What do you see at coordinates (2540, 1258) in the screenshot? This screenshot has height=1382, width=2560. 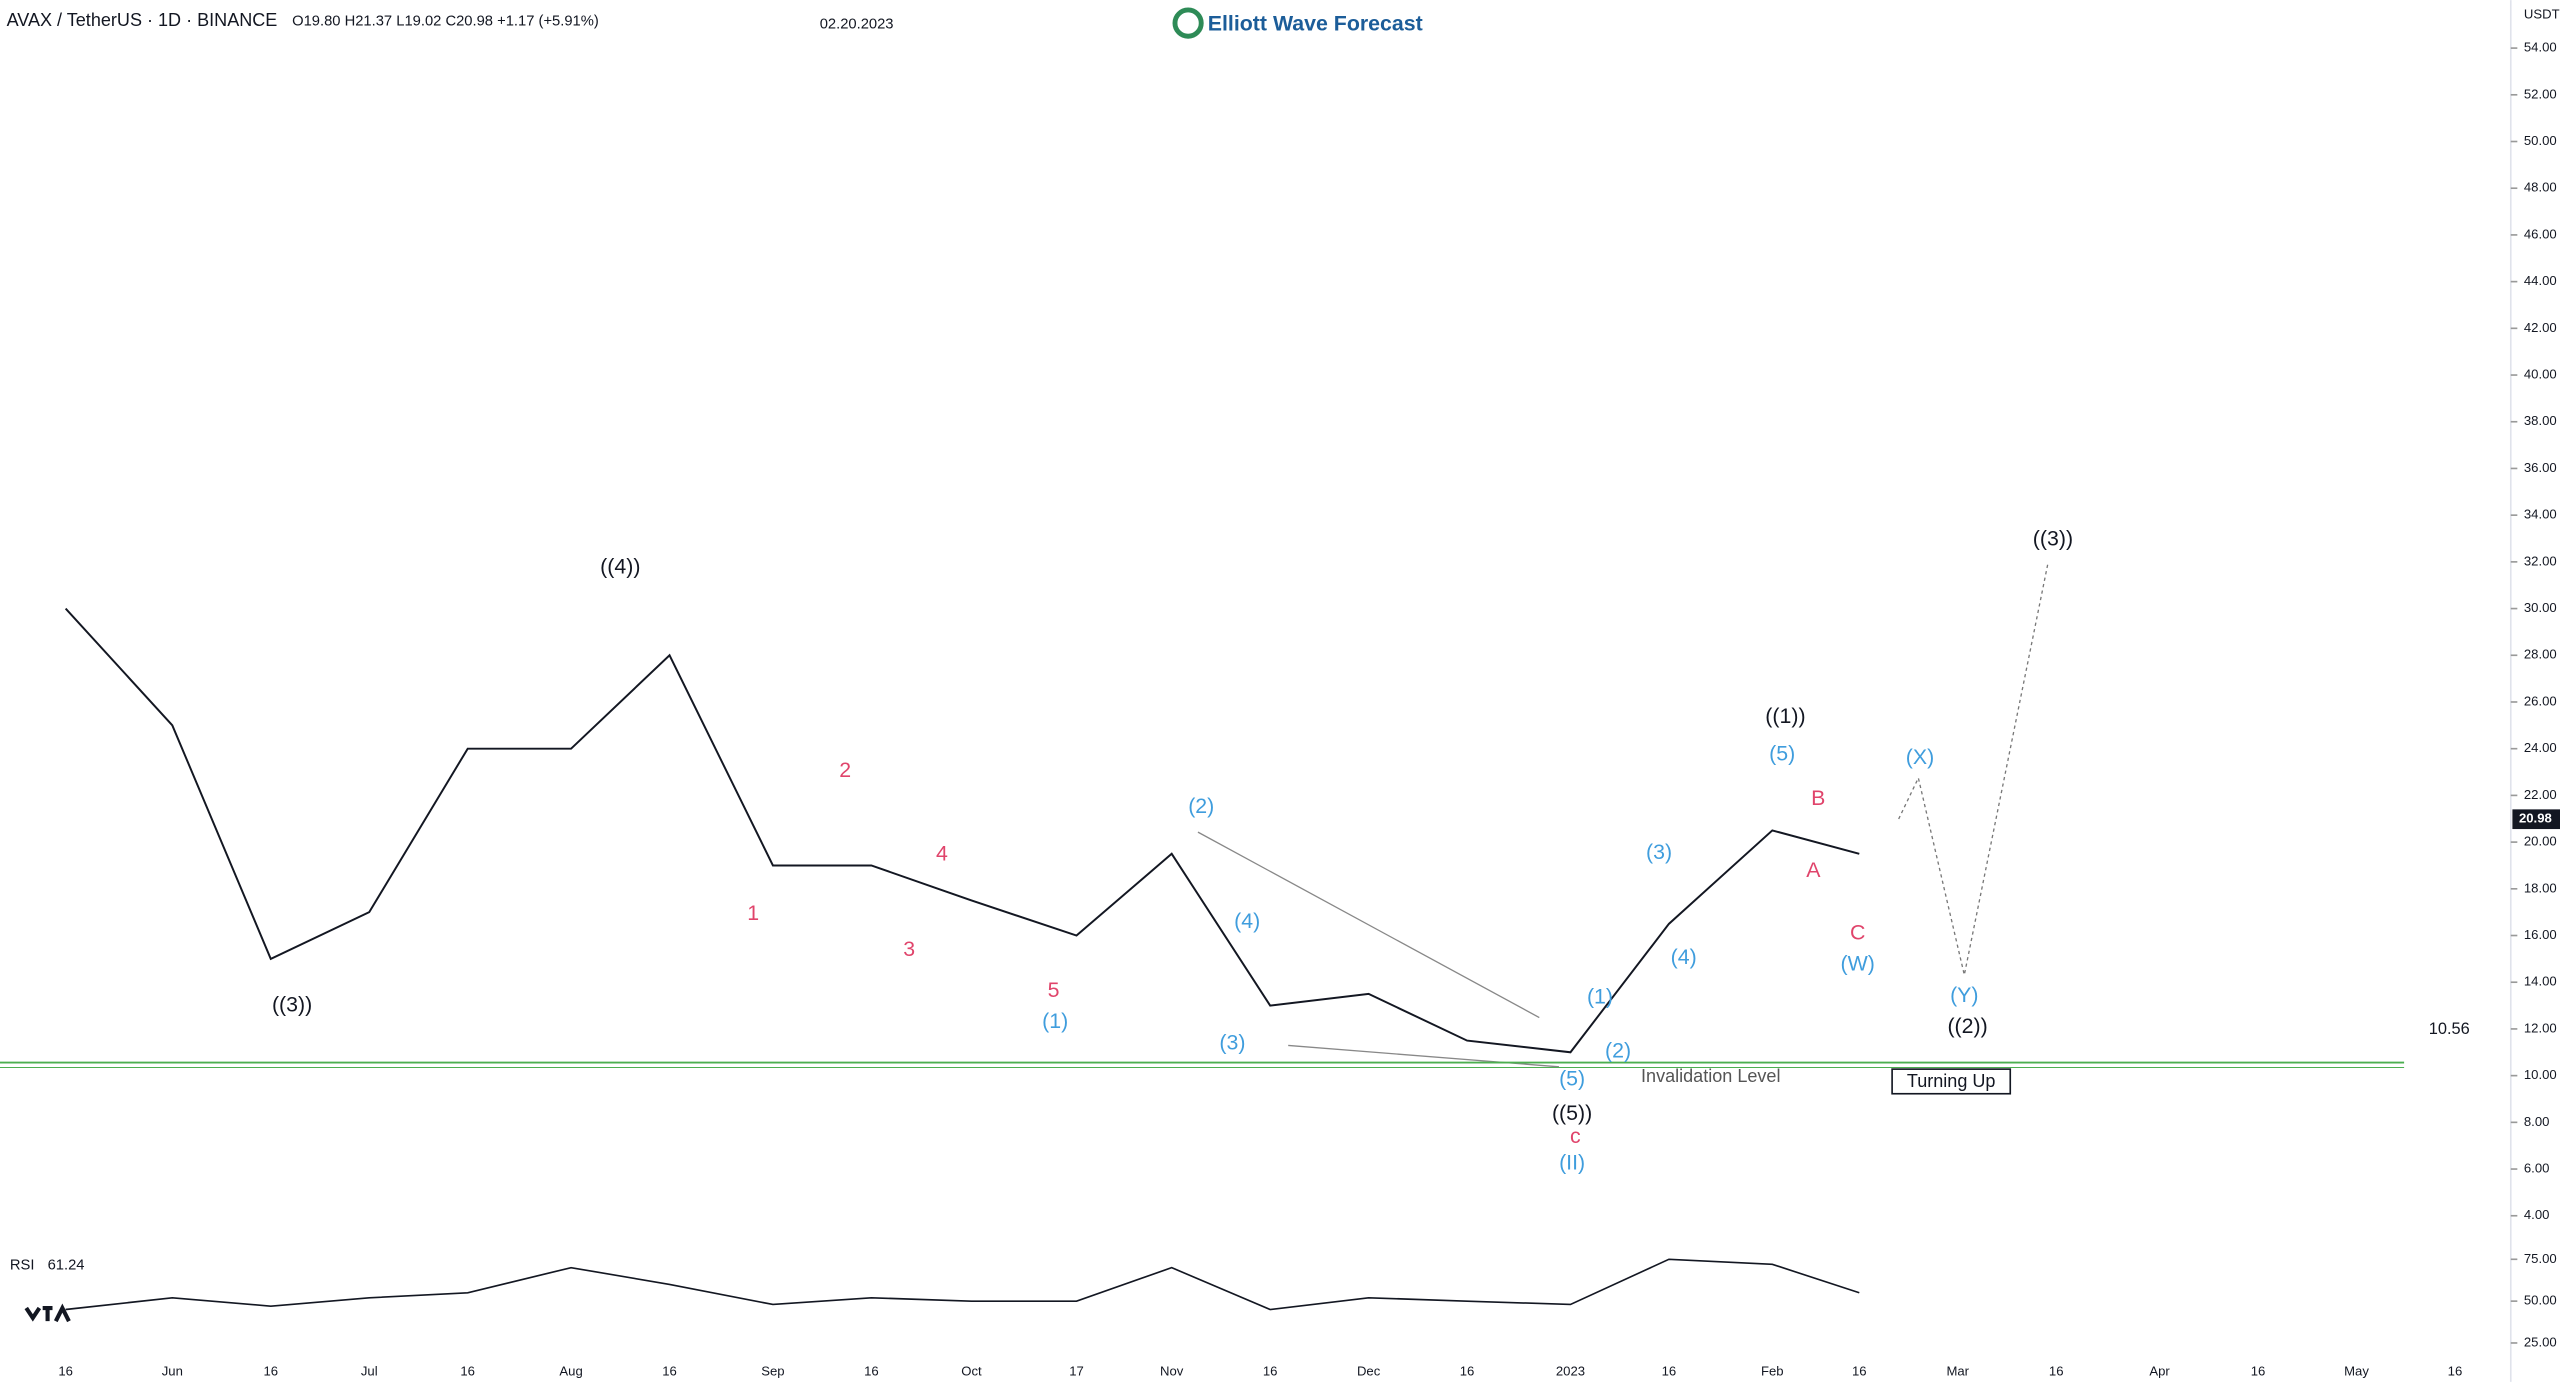 I see `y-tick-label: 75.00` at bounding box center [2540, 1258].